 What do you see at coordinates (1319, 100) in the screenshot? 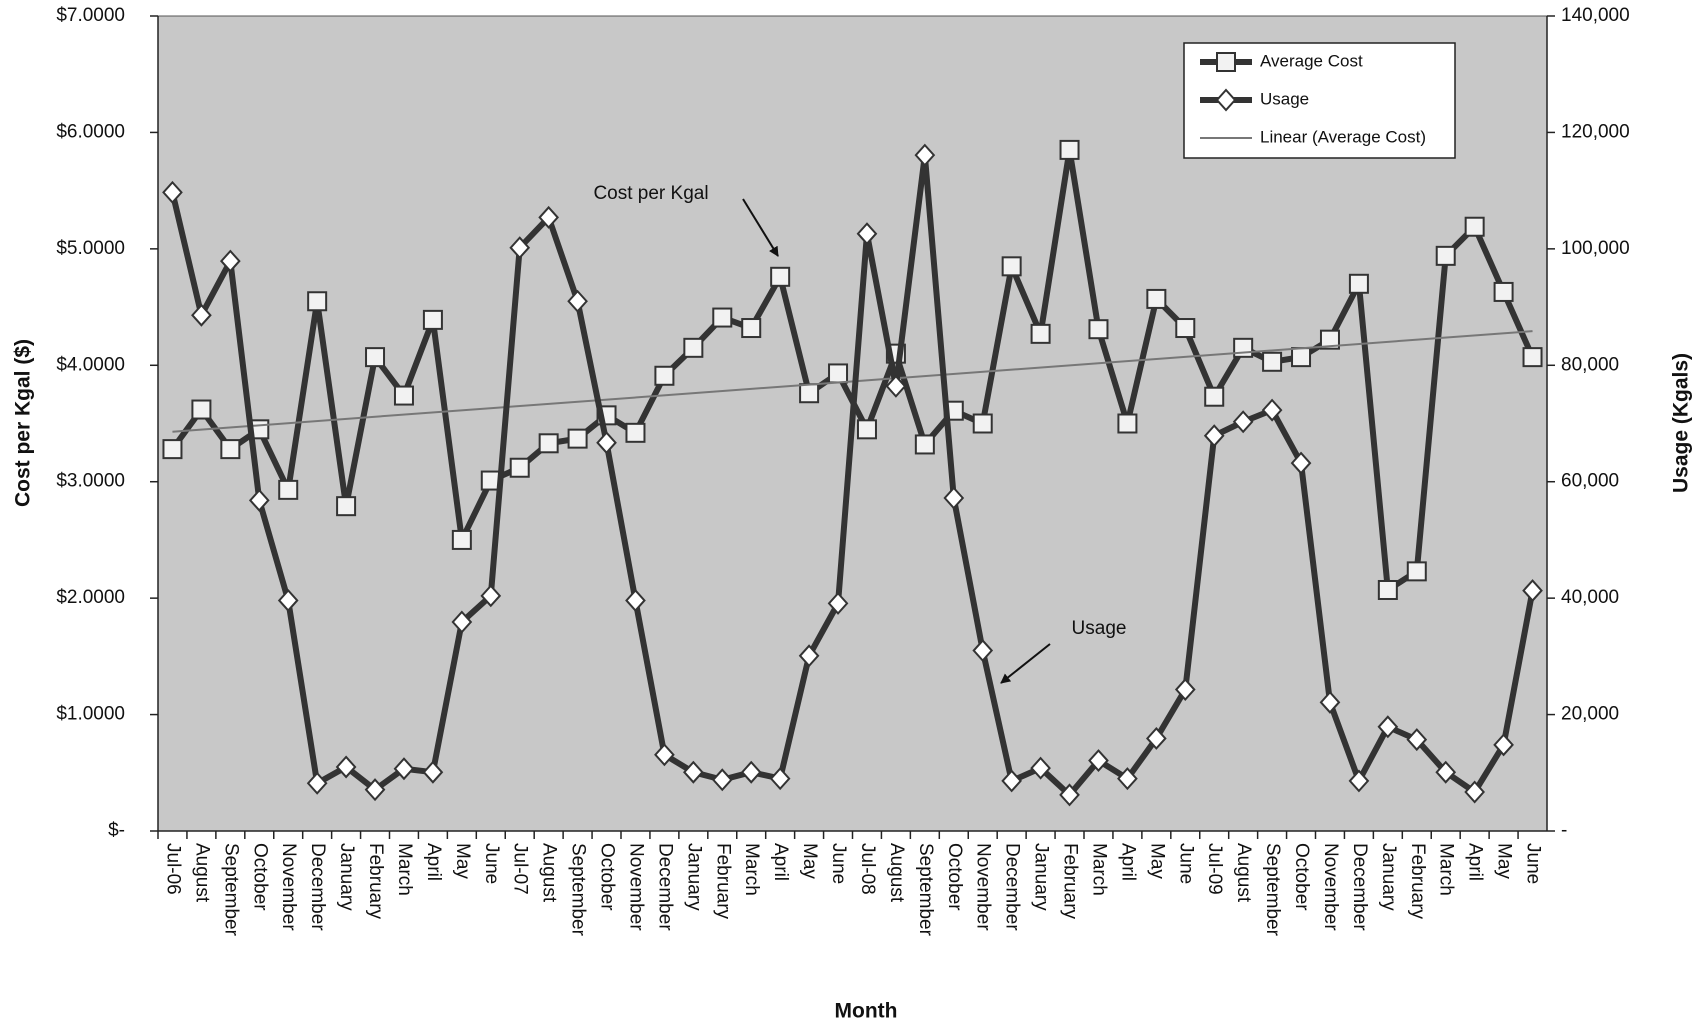
I see `legend: Average Cost Usage Linear (Average Cost)` at bounding box center [1319, 100].